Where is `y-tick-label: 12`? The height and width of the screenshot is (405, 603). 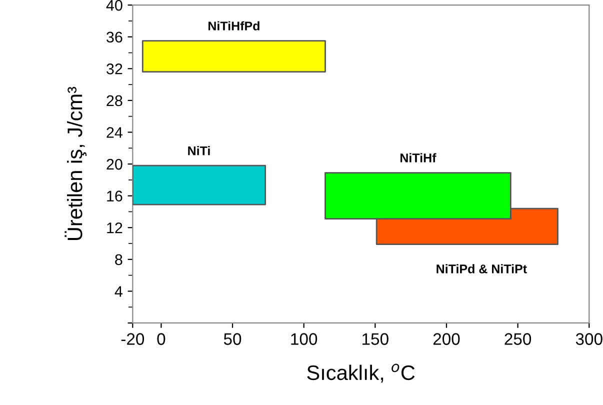
y-tick-label: 12 is located at coordinates (114, 228).